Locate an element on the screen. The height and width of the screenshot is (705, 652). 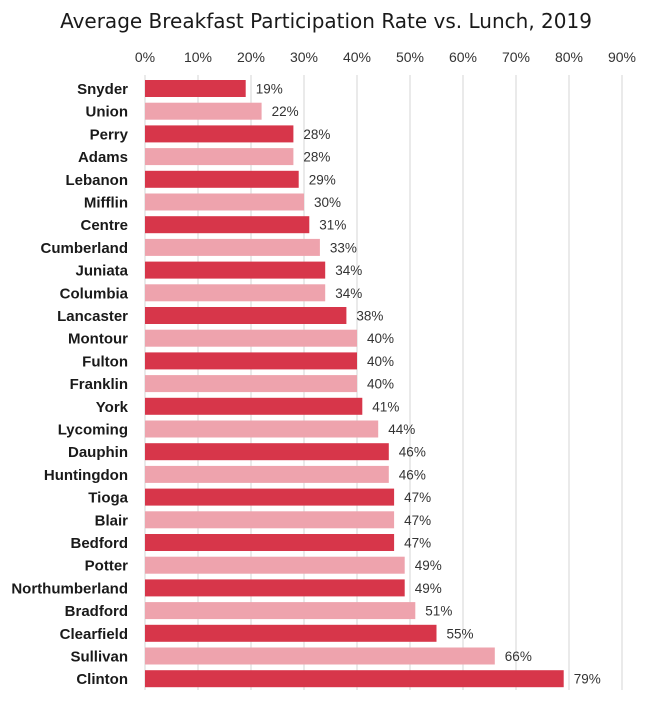
data-label: 33% is located at coordinates (343, 247).